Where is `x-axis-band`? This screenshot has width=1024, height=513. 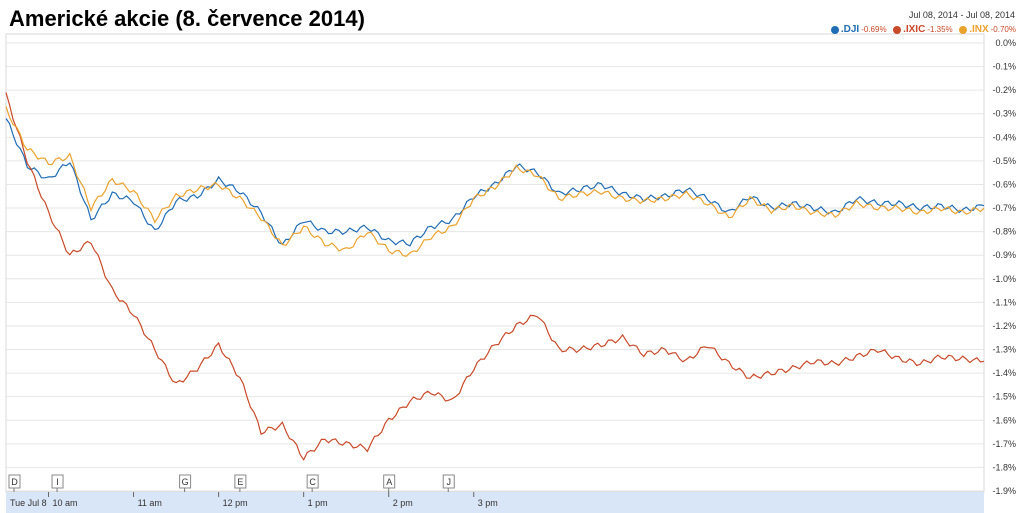 x-axis-band is located at coordinates (495, 502).